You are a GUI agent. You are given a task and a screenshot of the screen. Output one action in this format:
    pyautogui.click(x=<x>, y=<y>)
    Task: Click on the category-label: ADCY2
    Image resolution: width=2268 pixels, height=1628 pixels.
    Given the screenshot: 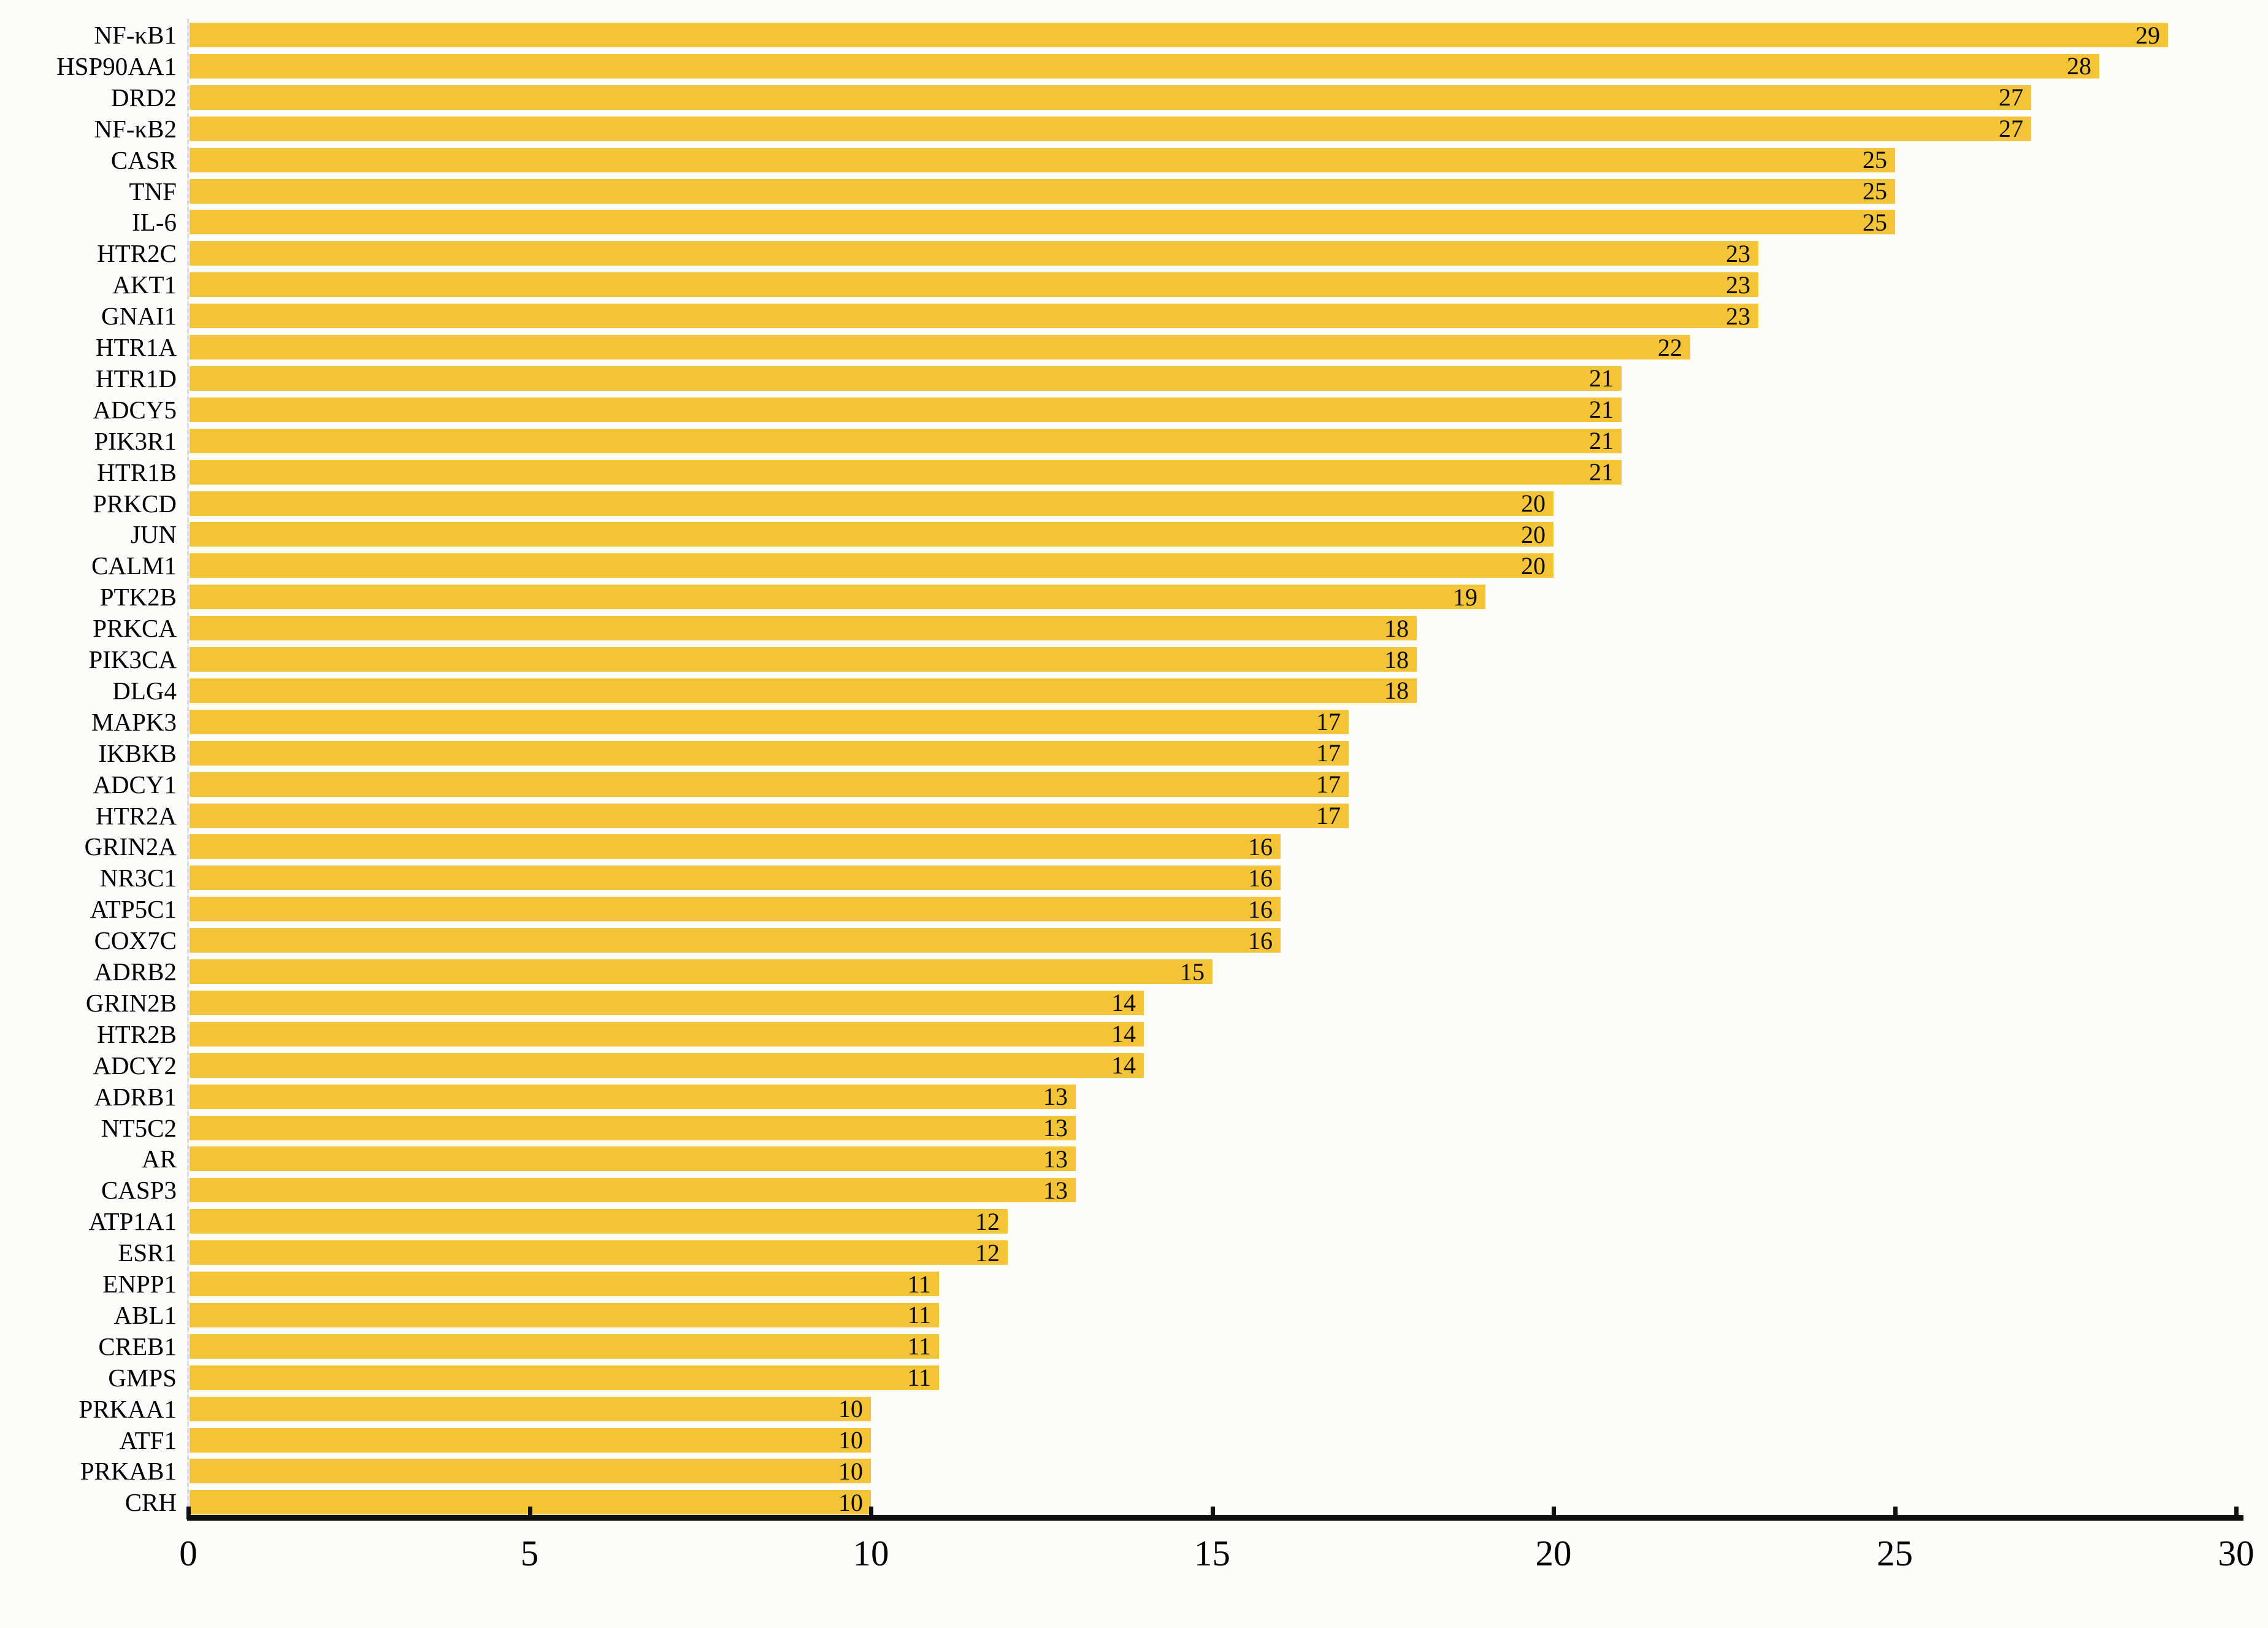 What is the action you would take?
    pyautogui.click(x=135, y=1065)
    